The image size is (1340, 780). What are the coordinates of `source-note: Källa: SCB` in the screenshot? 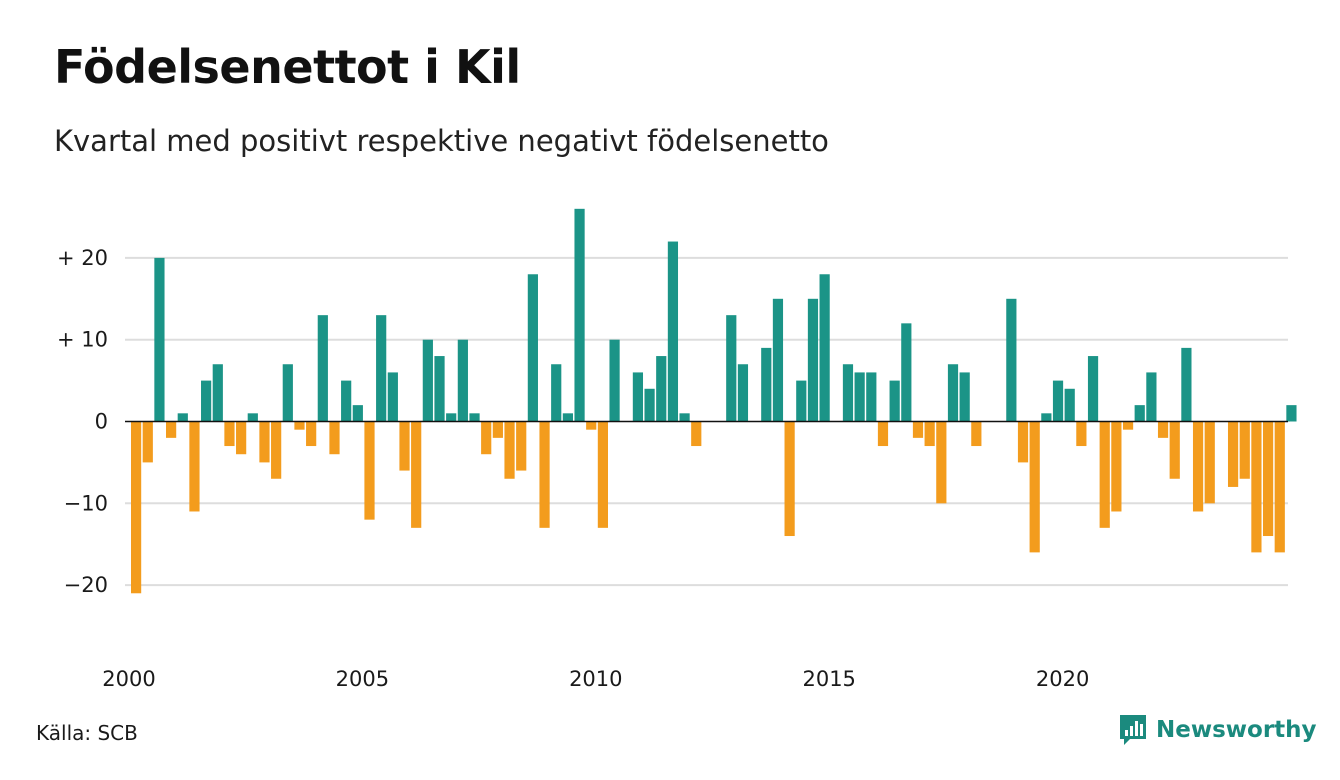 It's located at (87, 733).